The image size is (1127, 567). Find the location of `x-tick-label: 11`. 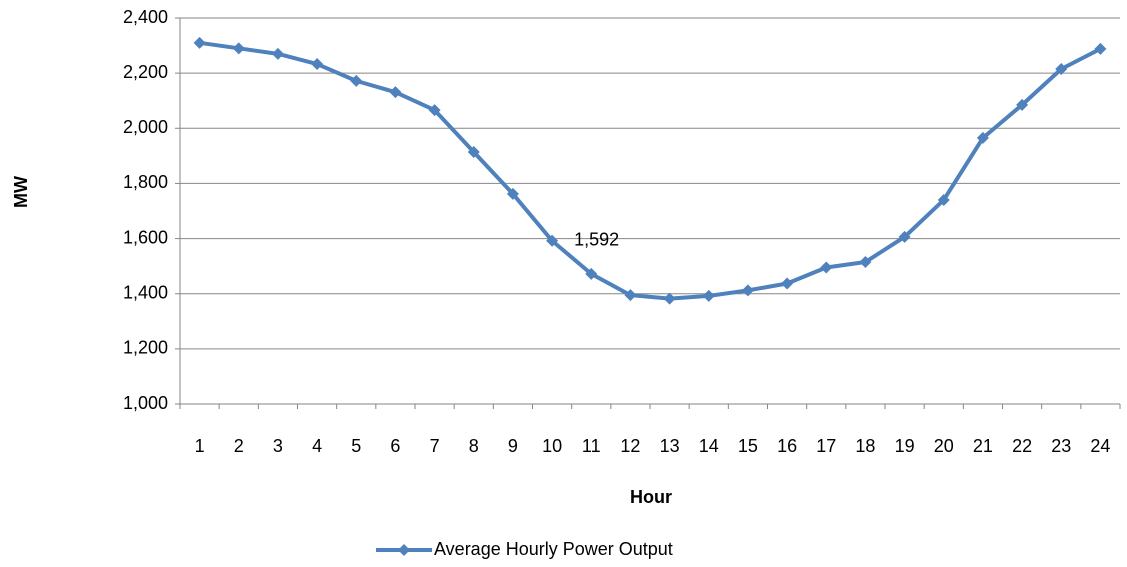

x-tick-label: 11 is located at coordinates (591, 446).